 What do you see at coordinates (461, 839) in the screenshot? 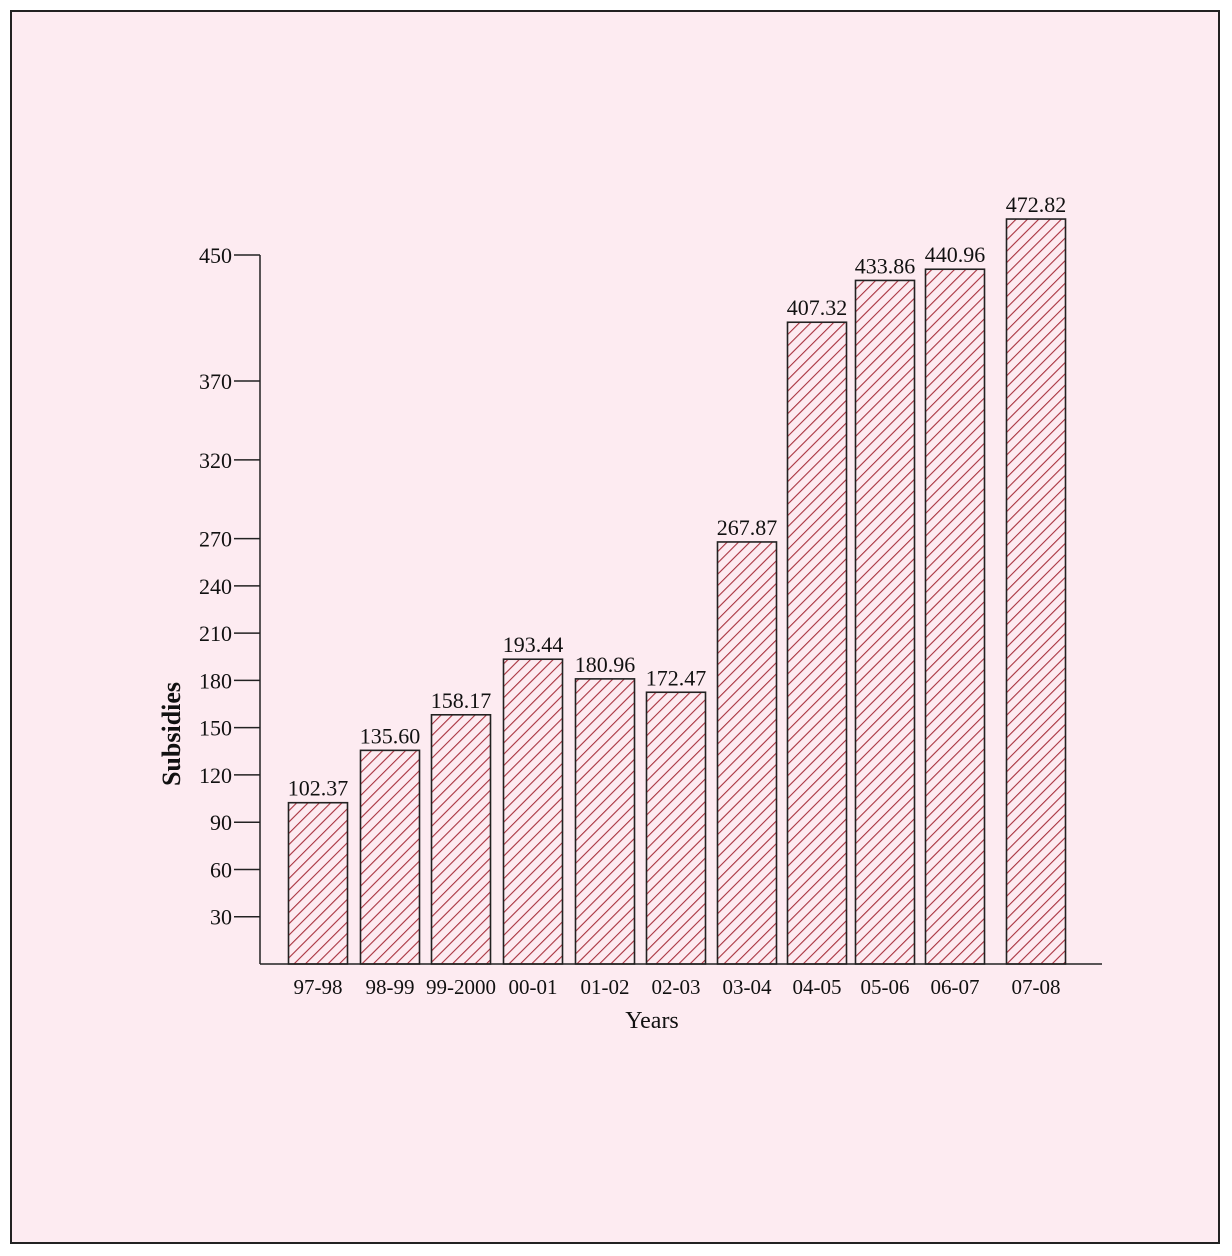
I see `bar-99-2000` at bounding box center [461, 839].